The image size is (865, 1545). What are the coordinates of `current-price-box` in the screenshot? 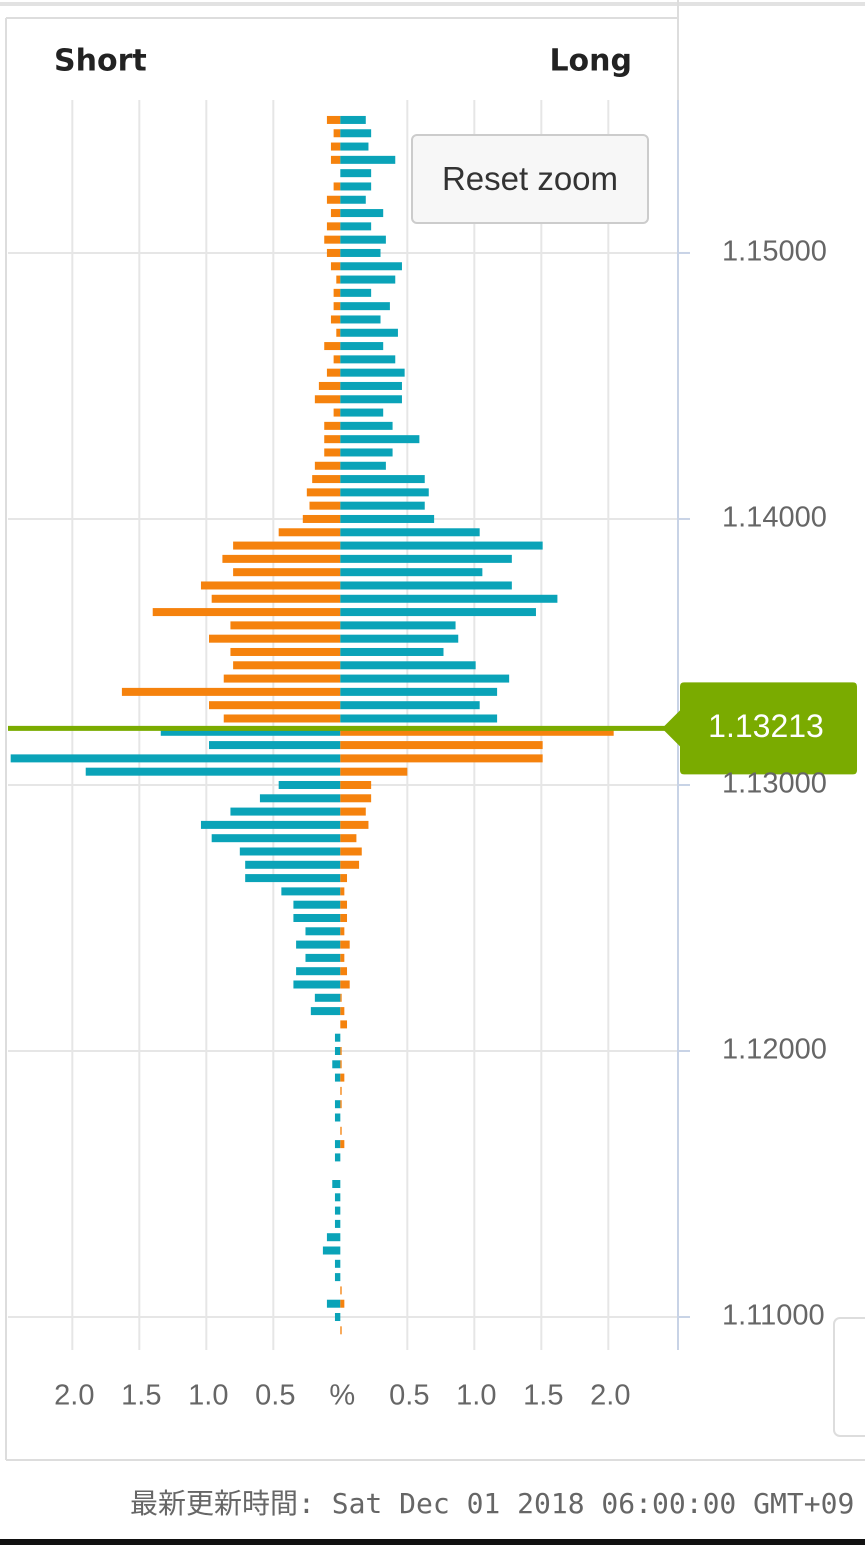 It's located at (759, 728).